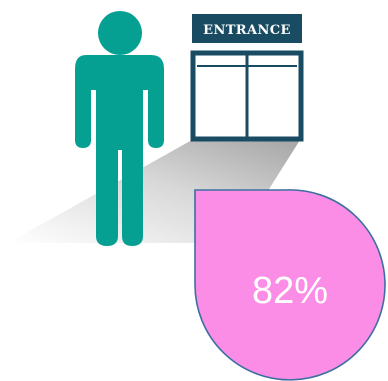 This screenshot has height=381, width=388. Describe the element at coordinates (119, 128) in the screenshot. I see `person-icon` at that location.